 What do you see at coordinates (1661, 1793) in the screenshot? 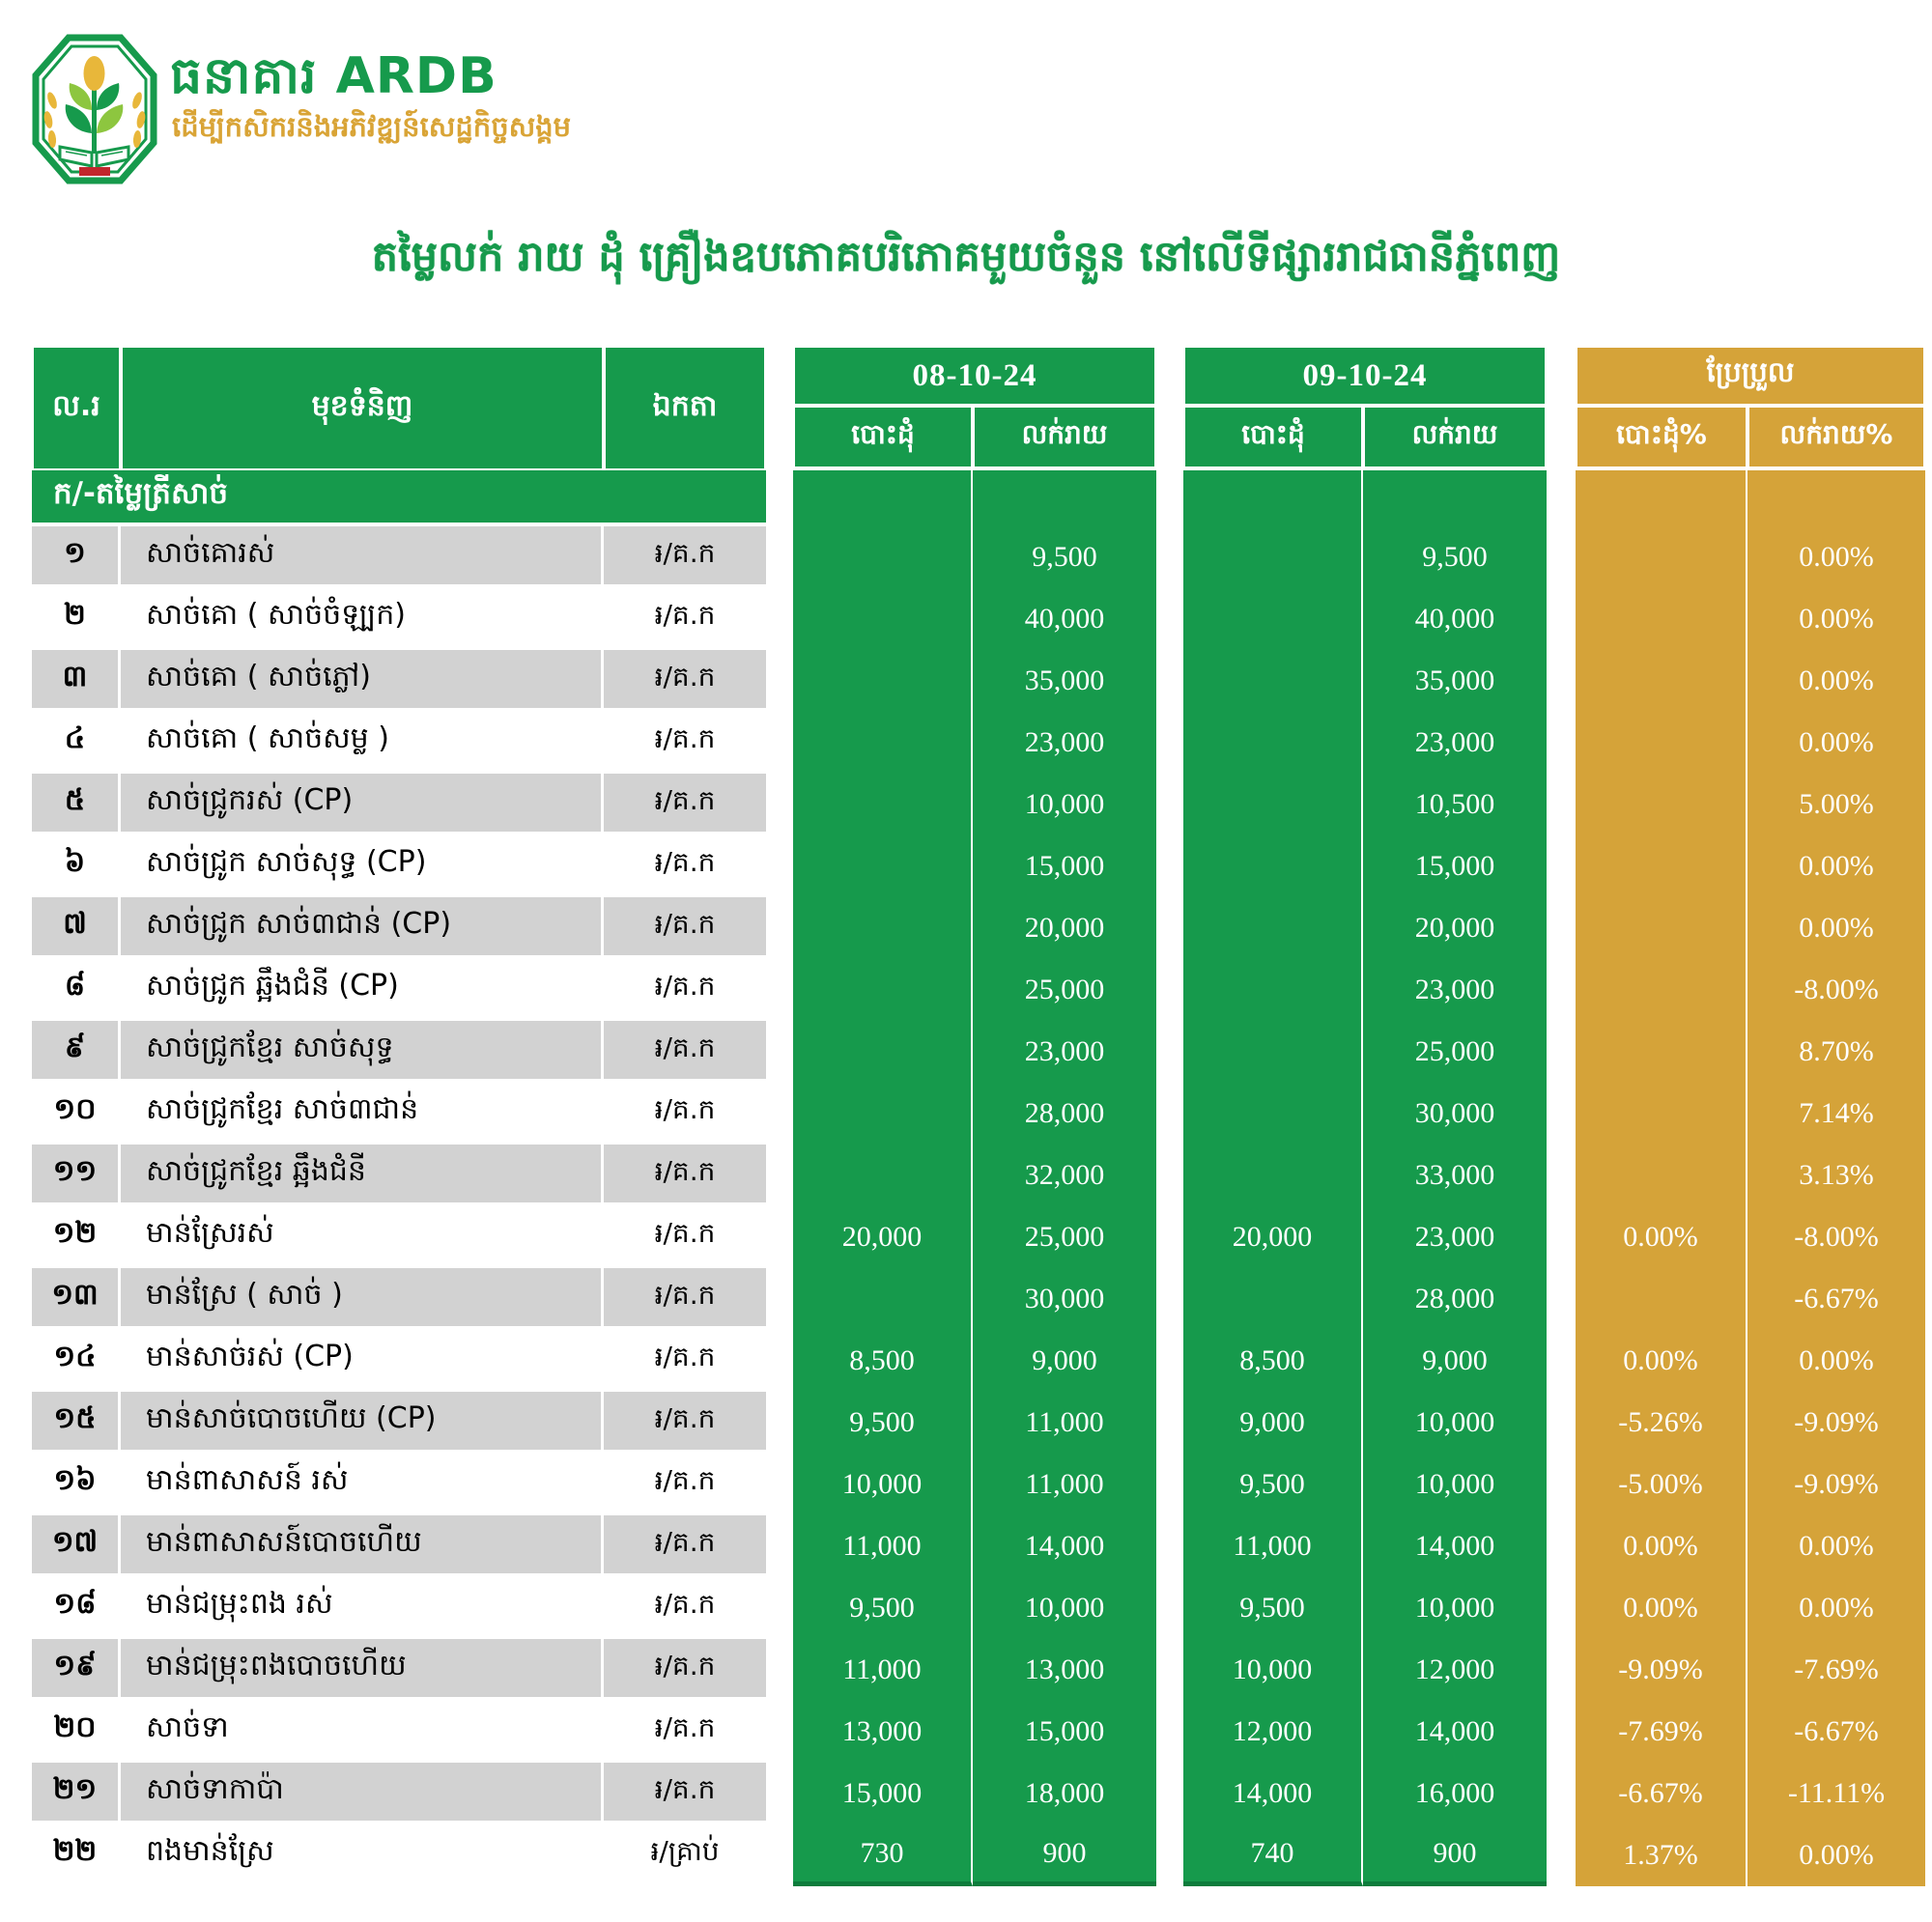
I see `change-wholesale-pct: -6.67%` at bounding box center [1661, 1793].